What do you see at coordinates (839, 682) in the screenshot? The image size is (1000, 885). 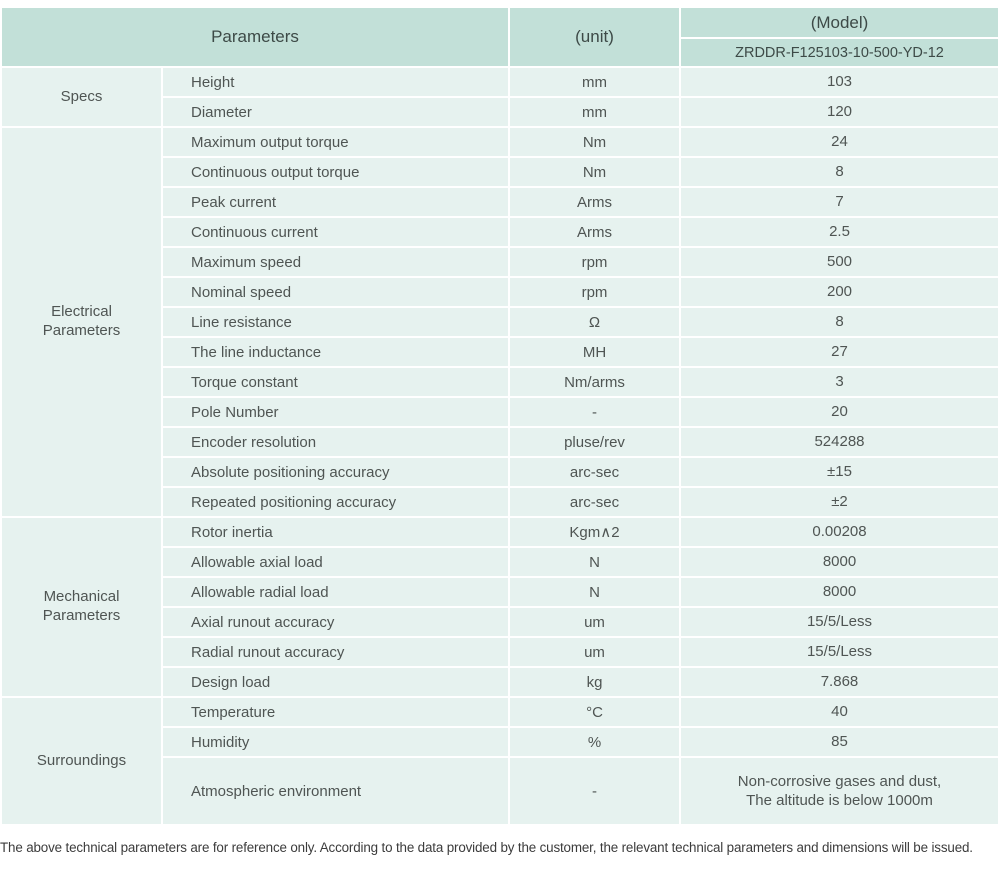 I see `value-cell: 7.868` at bounding box center [839, 682].